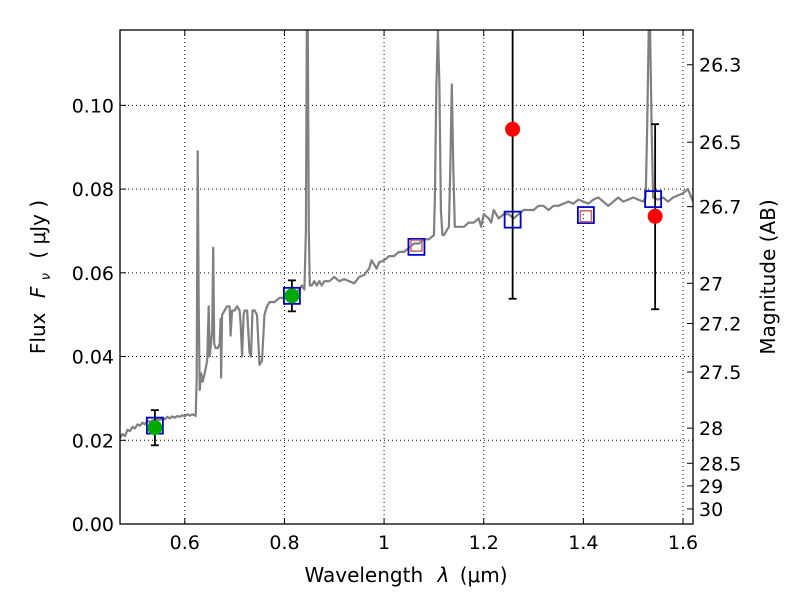  Describe the element at coordinates (720, 143) in the screenshot. I see `y2-tick-label: 26.5` at that location.